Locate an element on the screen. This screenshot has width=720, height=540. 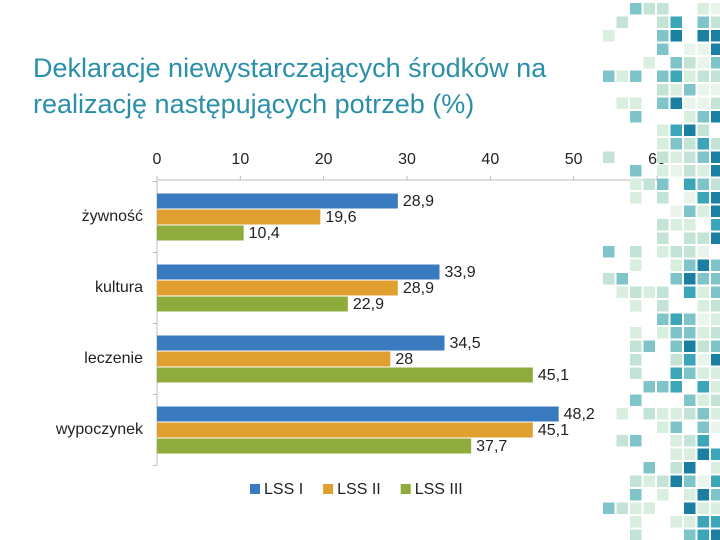
legend-swatch is located at coordinates (328, 489).